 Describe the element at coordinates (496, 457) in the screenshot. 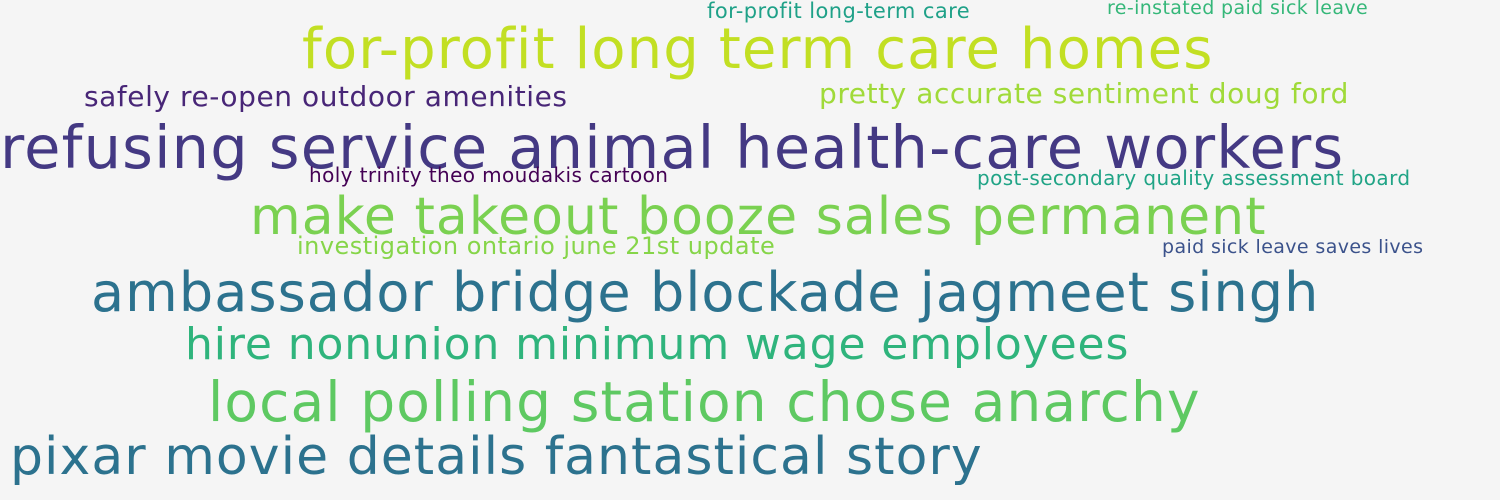

I see `phrase-pixar-movie-details: pixar movie details fantastical story` at that location.